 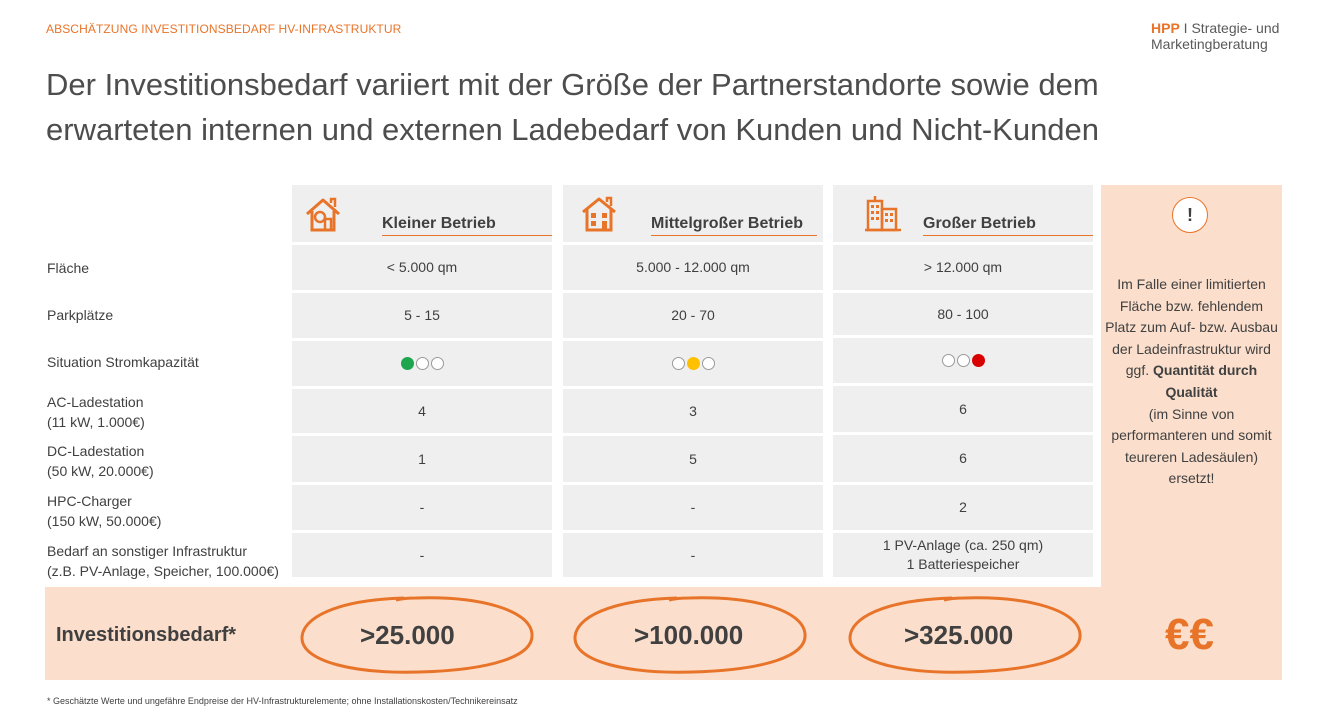 I want to click on cell-other-small: -, so click(x=422, y=555).